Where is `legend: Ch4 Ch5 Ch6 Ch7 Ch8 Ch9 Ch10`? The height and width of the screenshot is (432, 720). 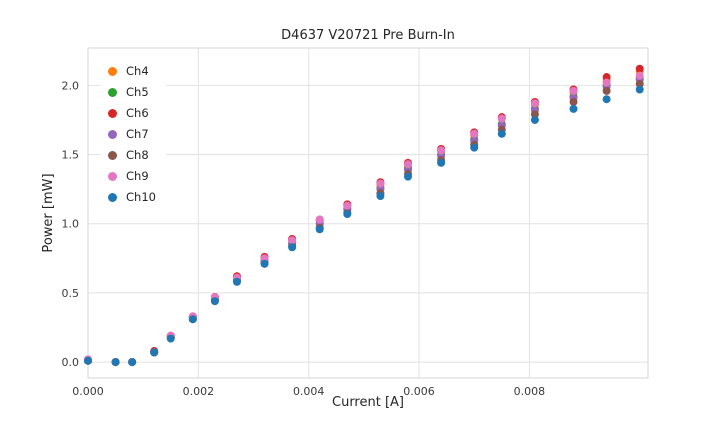
legend: Ch4 Ch5 Ch6 Ch7 Ch8 Ch9 Ch10 is located at coordinates (133, 134).